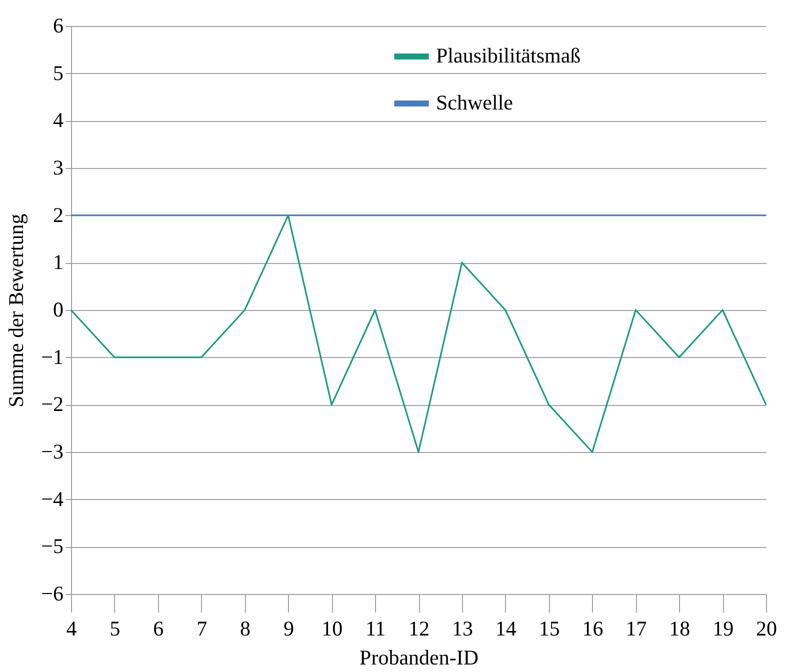 This screenshot has height=672, width=801. I want to click on y-tick-label: −4, so click(52, 498).